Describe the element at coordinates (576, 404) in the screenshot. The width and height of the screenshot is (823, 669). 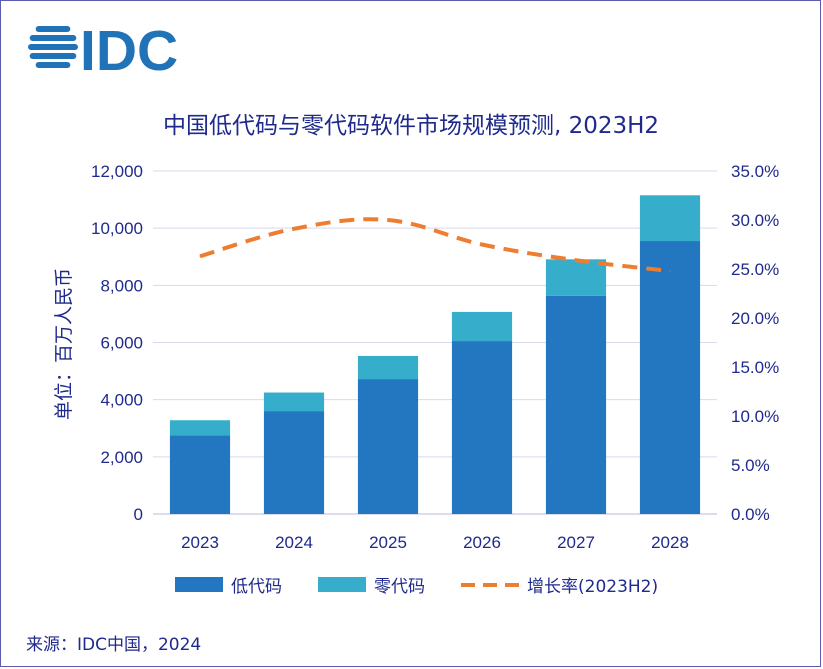
I see `bar-低代码-2027` at that location.